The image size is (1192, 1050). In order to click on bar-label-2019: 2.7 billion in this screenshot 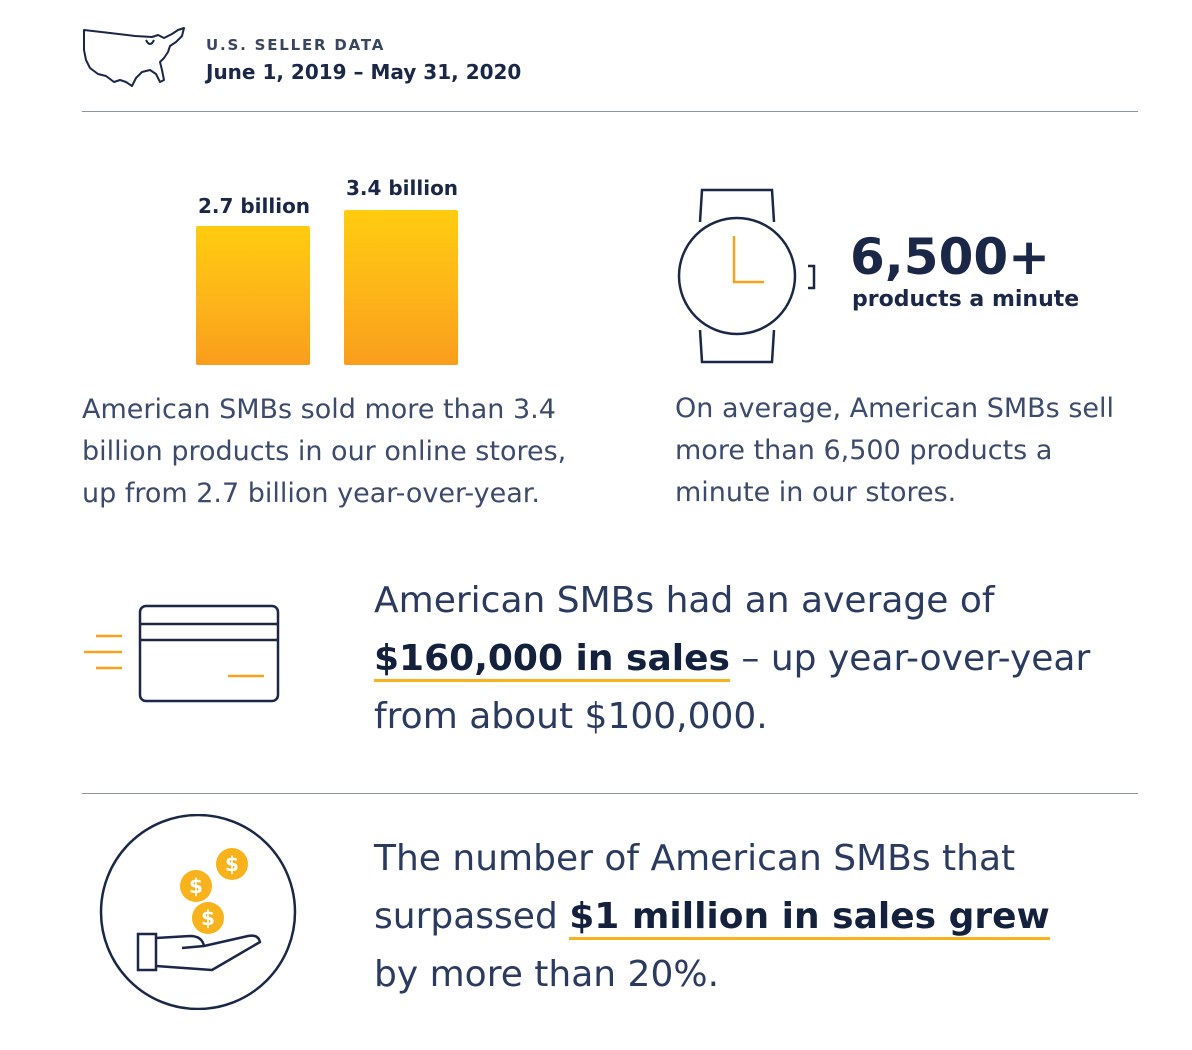, I will do `click(254, 206)`.